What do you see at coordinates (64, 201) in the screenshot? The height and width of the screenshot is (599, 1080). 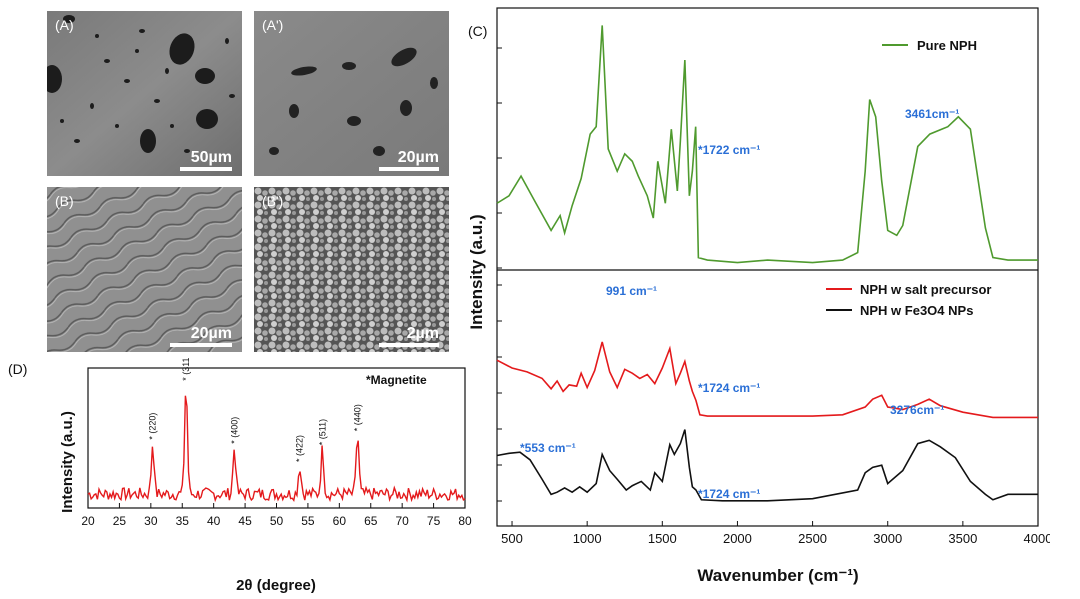 I see `panel-label-b: (B)` at bounding box center [64, 201].